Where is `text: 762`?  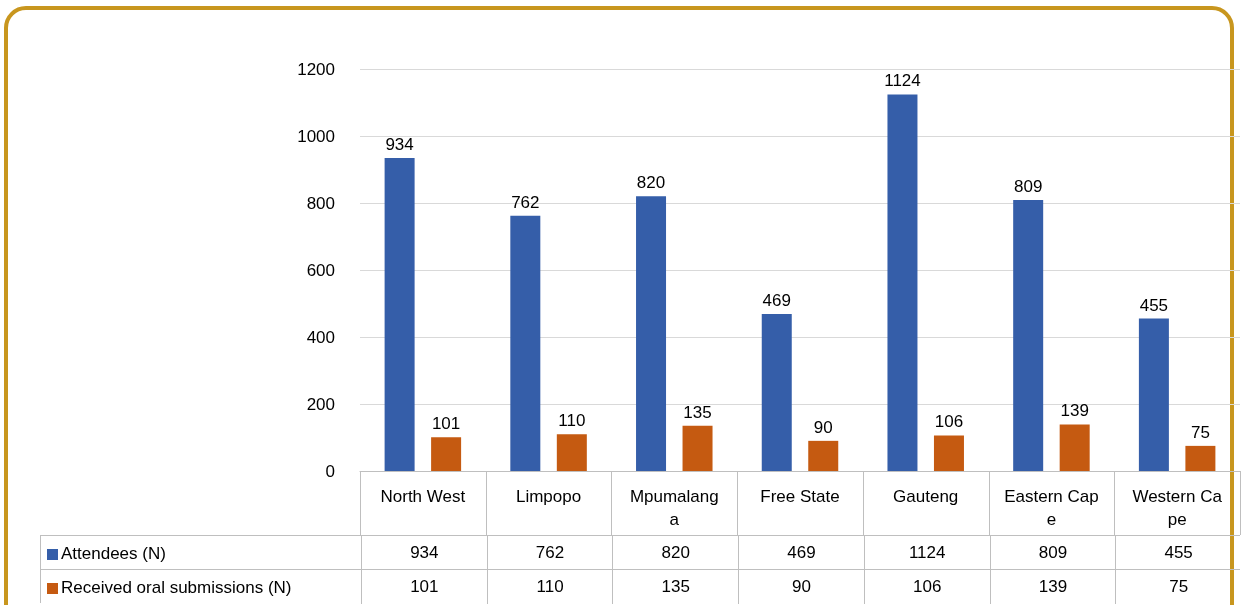 text: 762 is located at coordinates (525, 202).